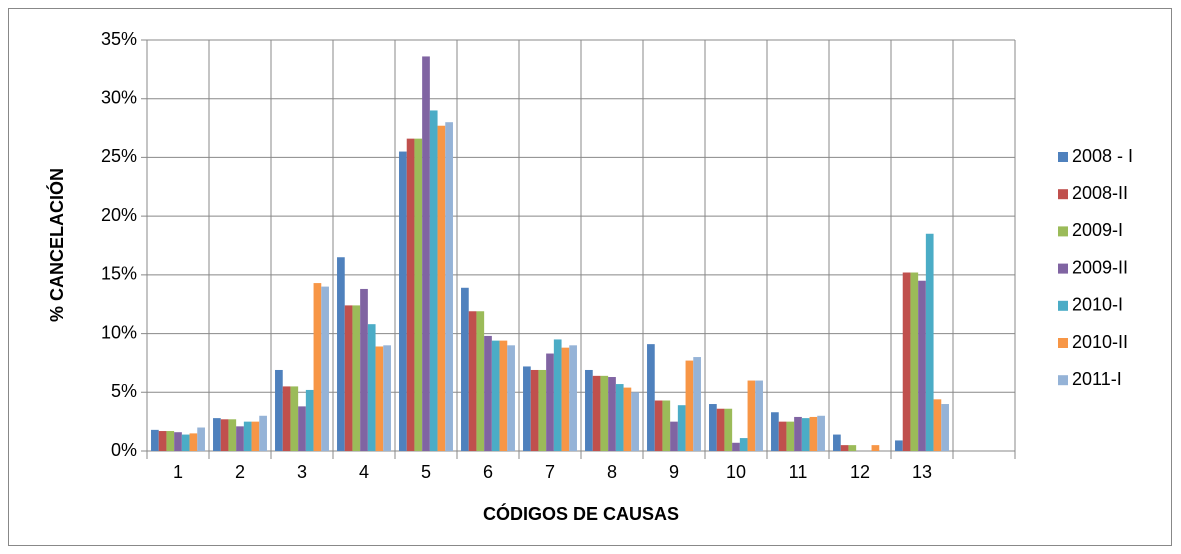 Image resolution: width=1181 pixels, height=554 pixels. What do you see at coordinates (550, 472) in the screenshot?
I see `x-tick-label: 7` at bounding box center [550, 472].